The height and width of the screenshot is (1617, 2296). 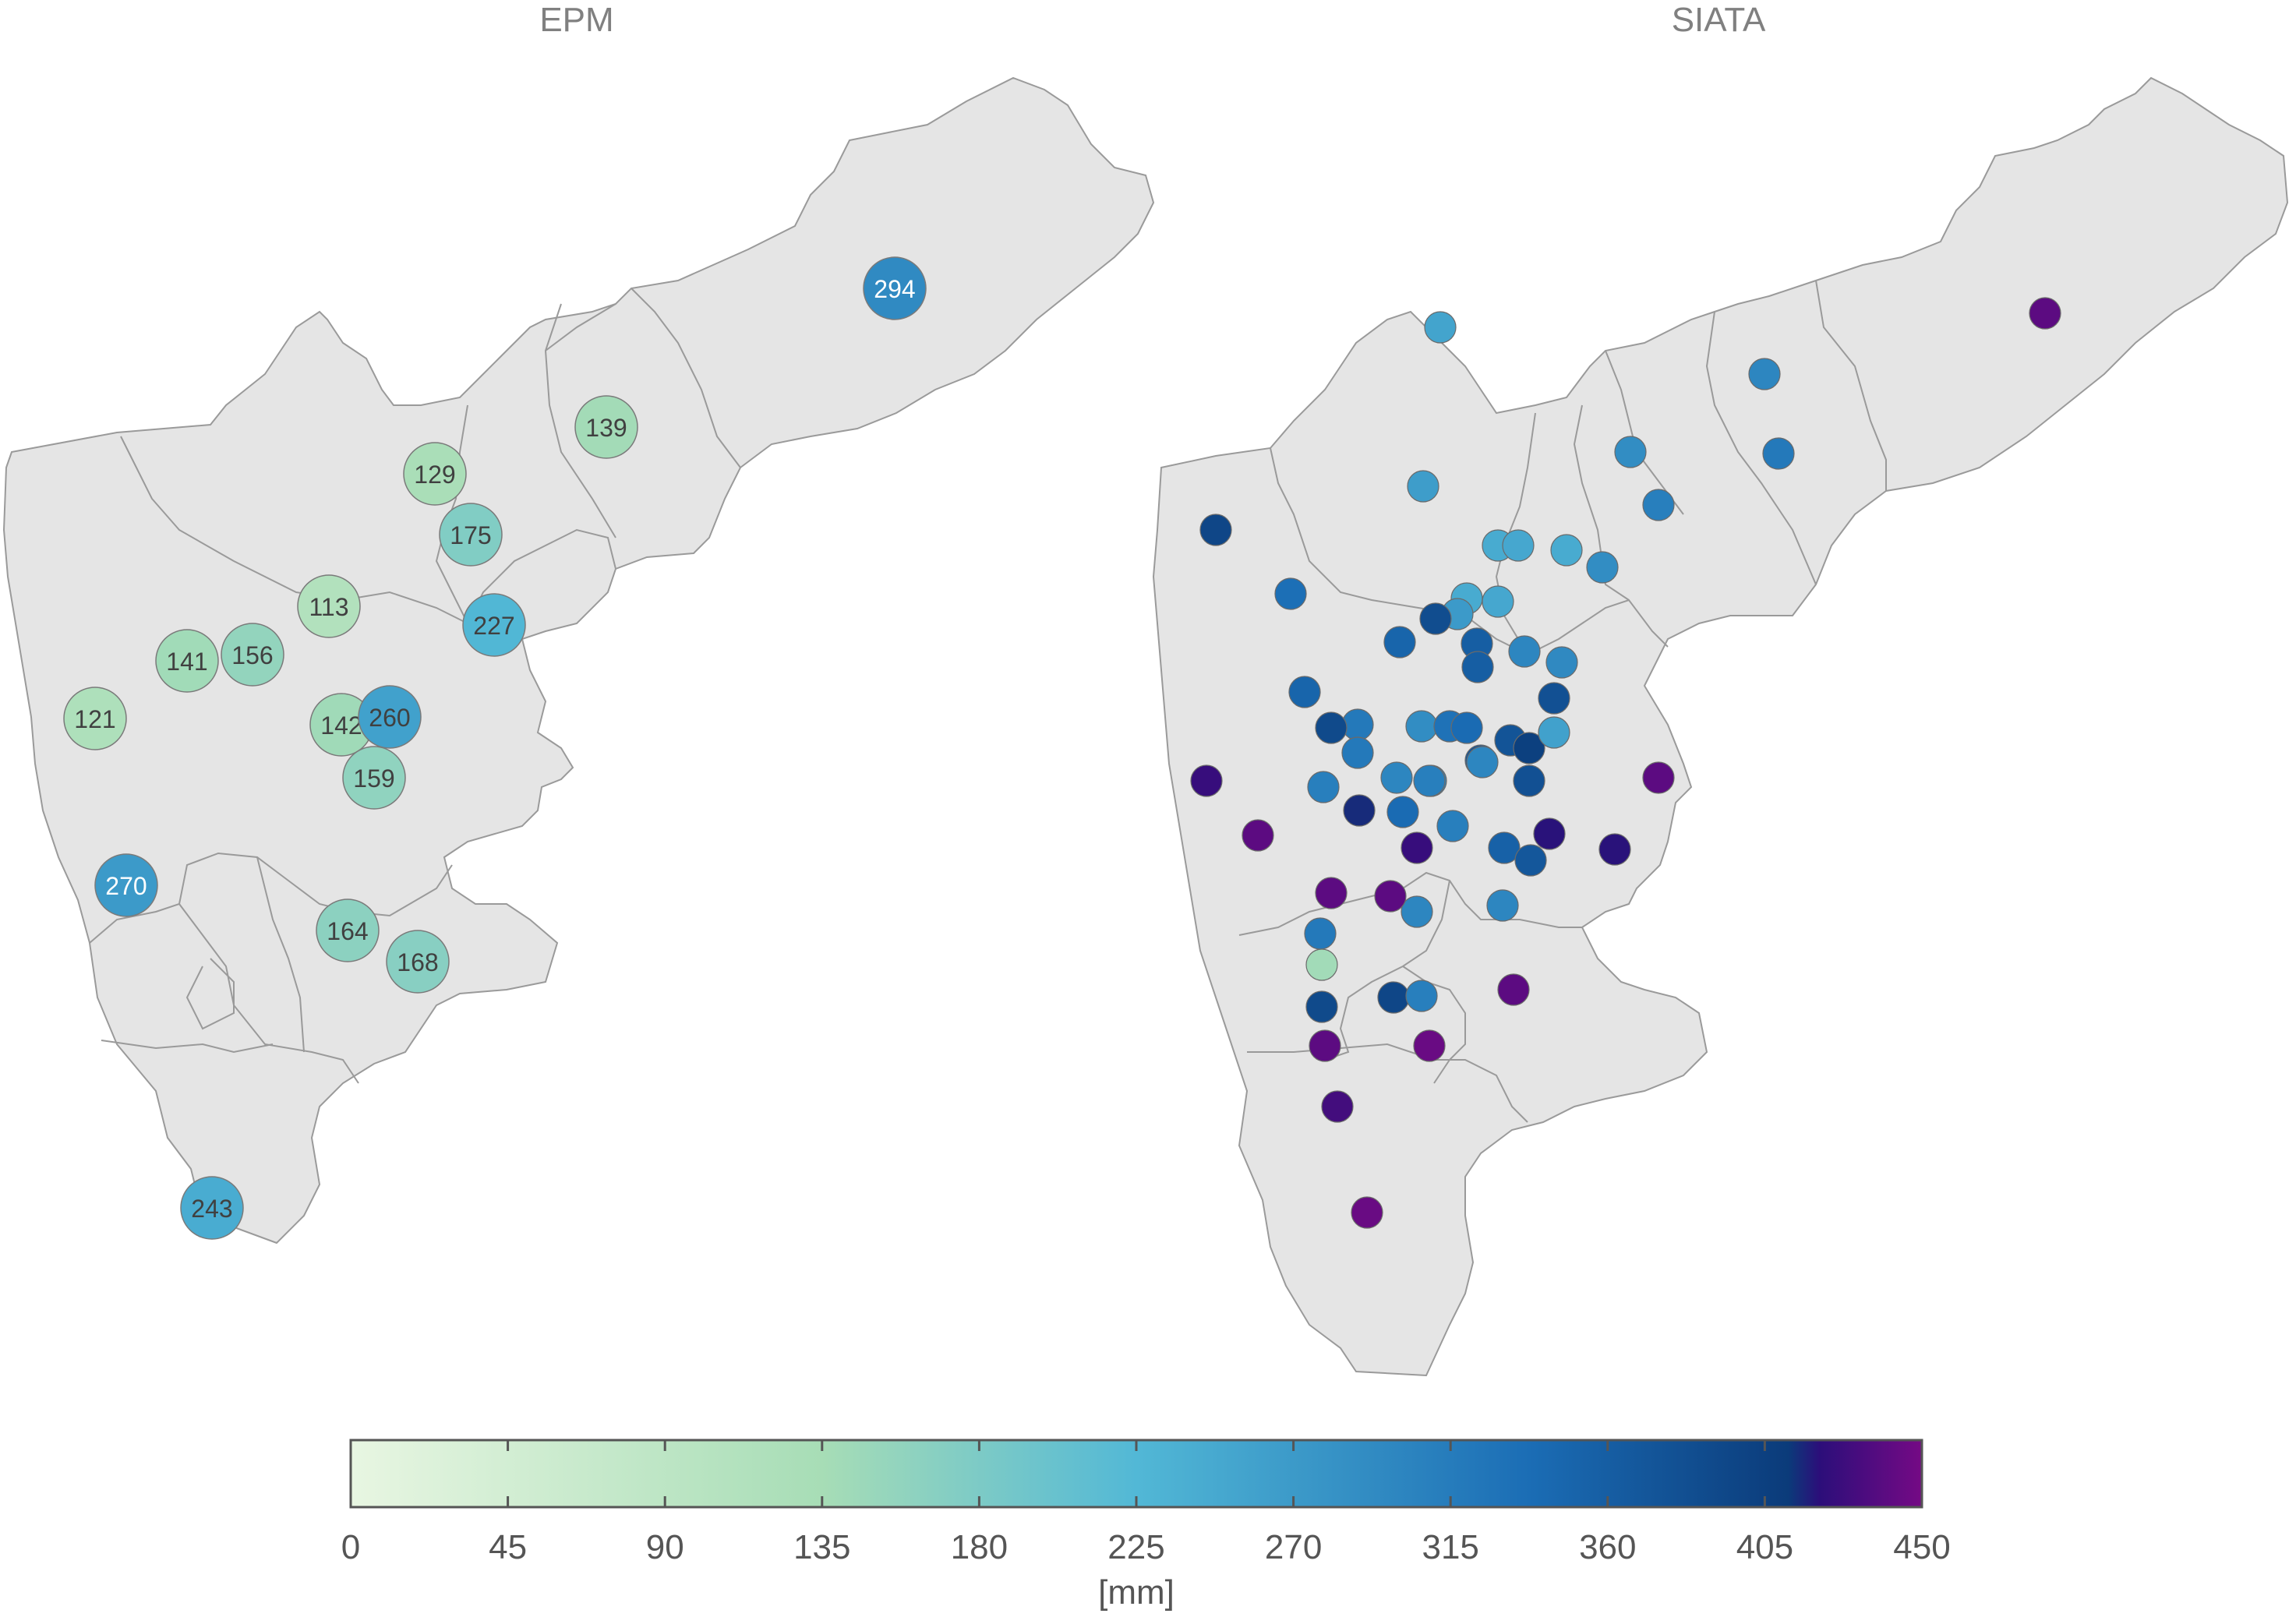 I want to click on station-marker: 227, so click(x=494, y=625).